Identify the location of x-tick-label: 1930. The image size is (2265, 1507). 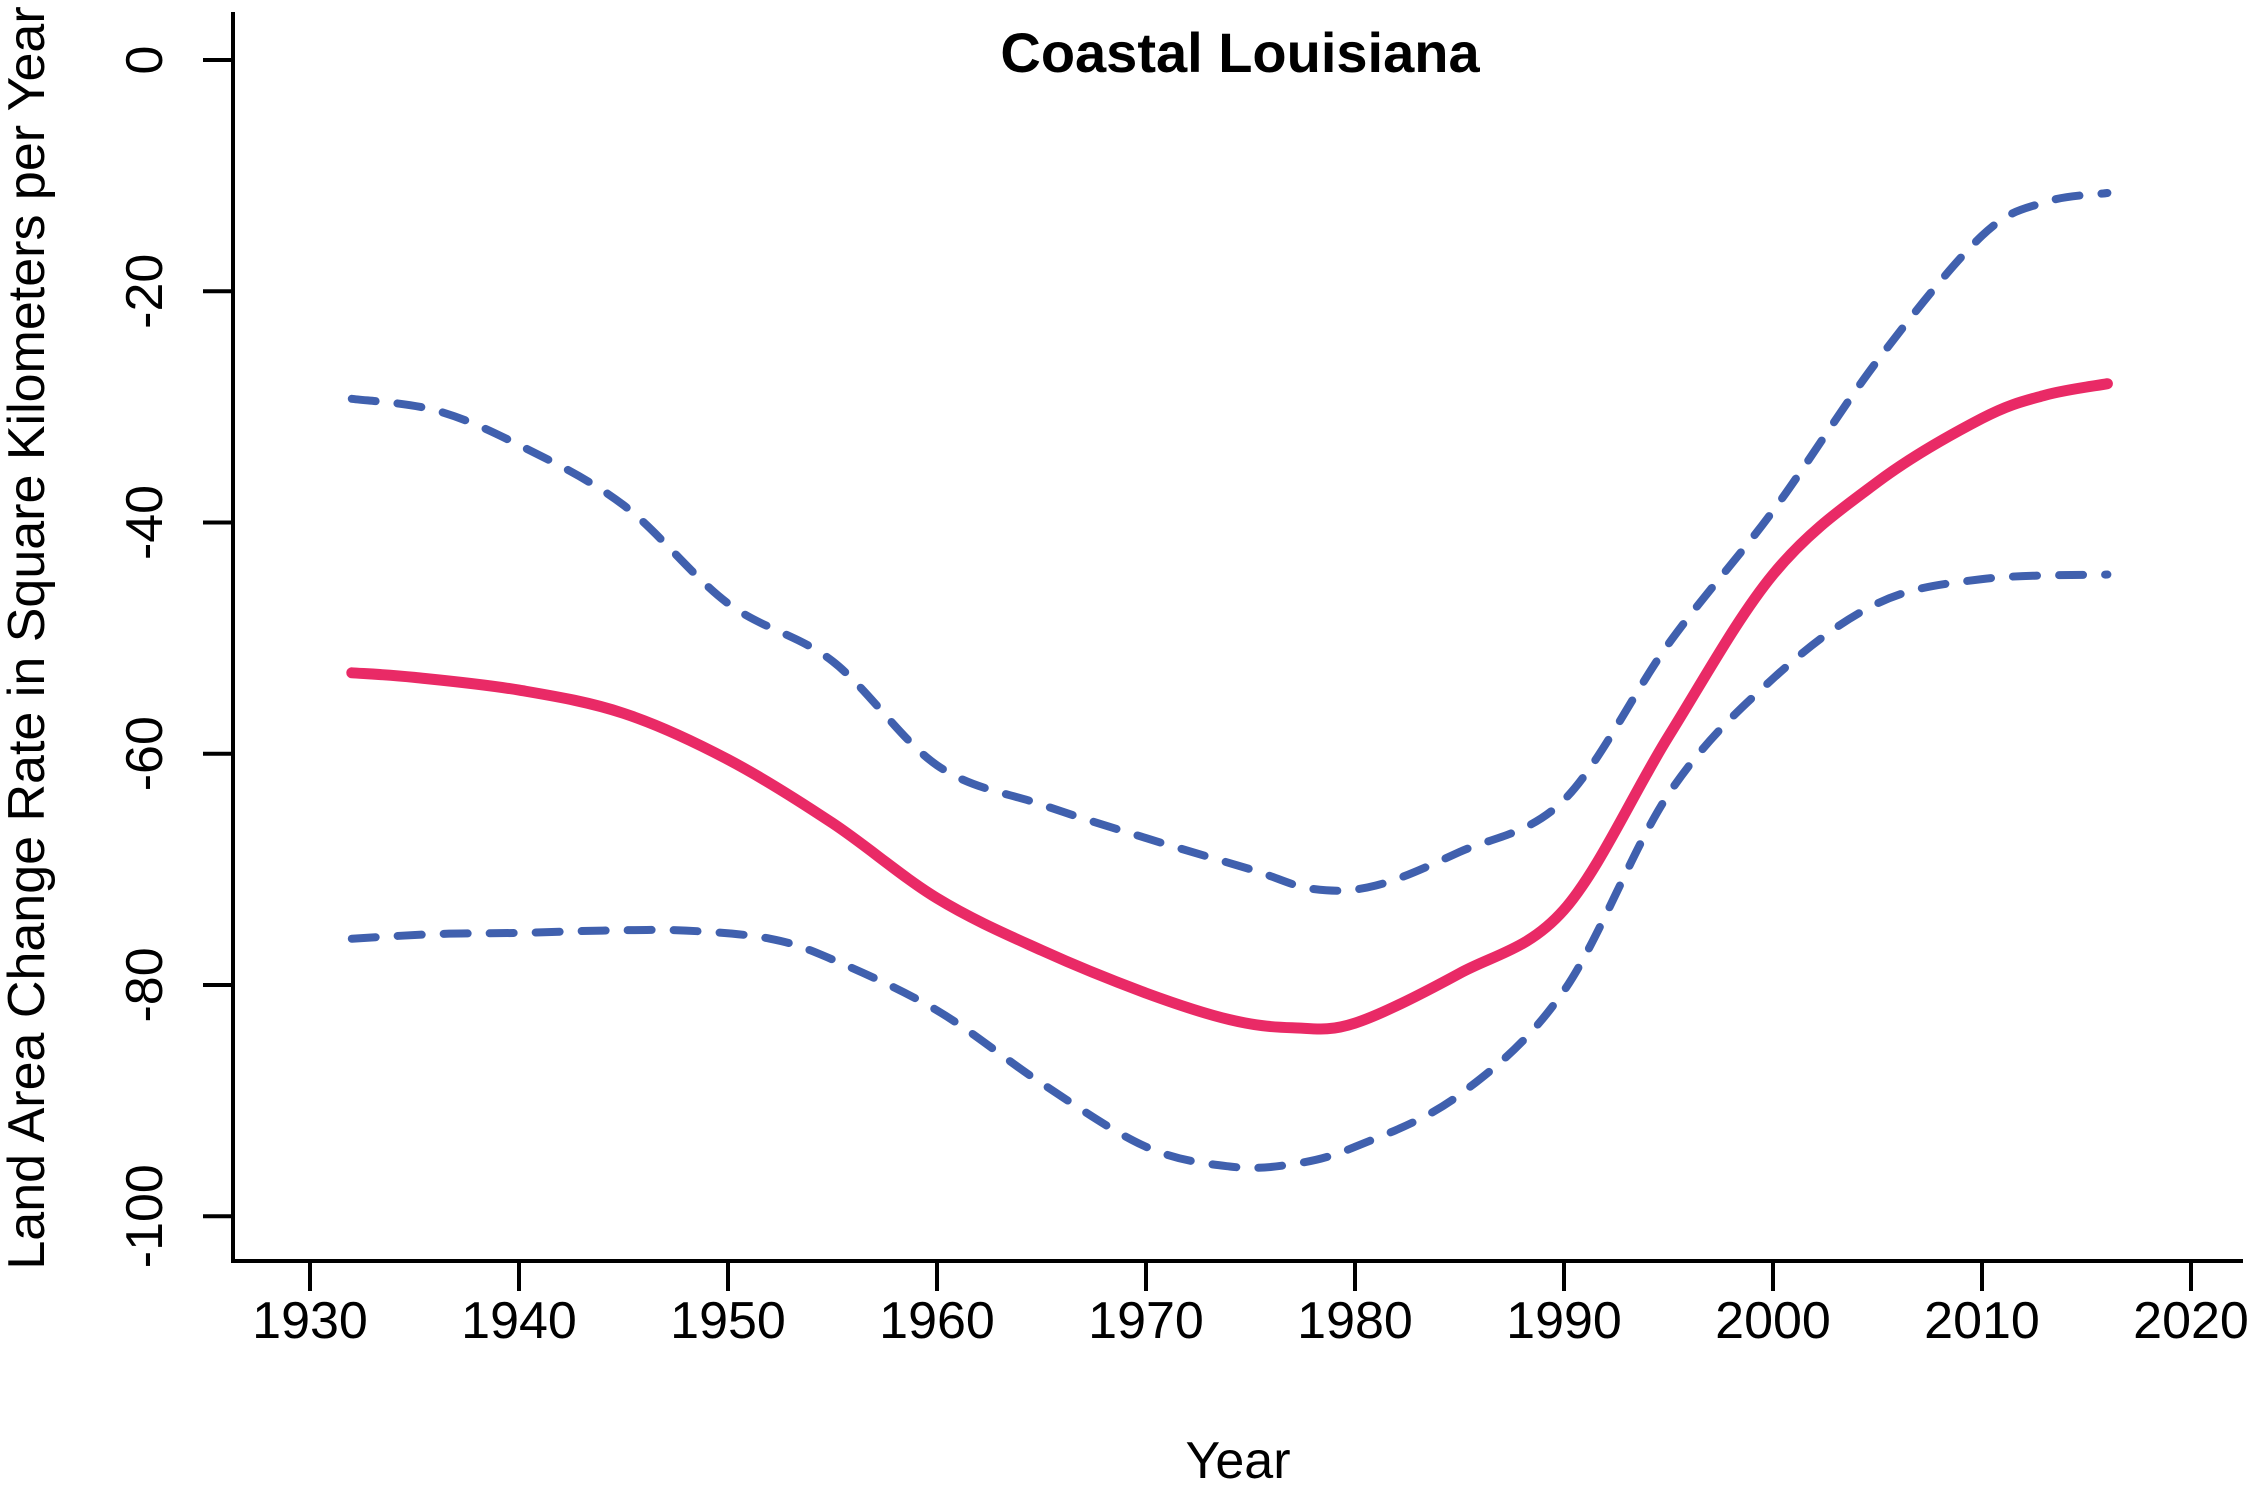
(310, 1321).